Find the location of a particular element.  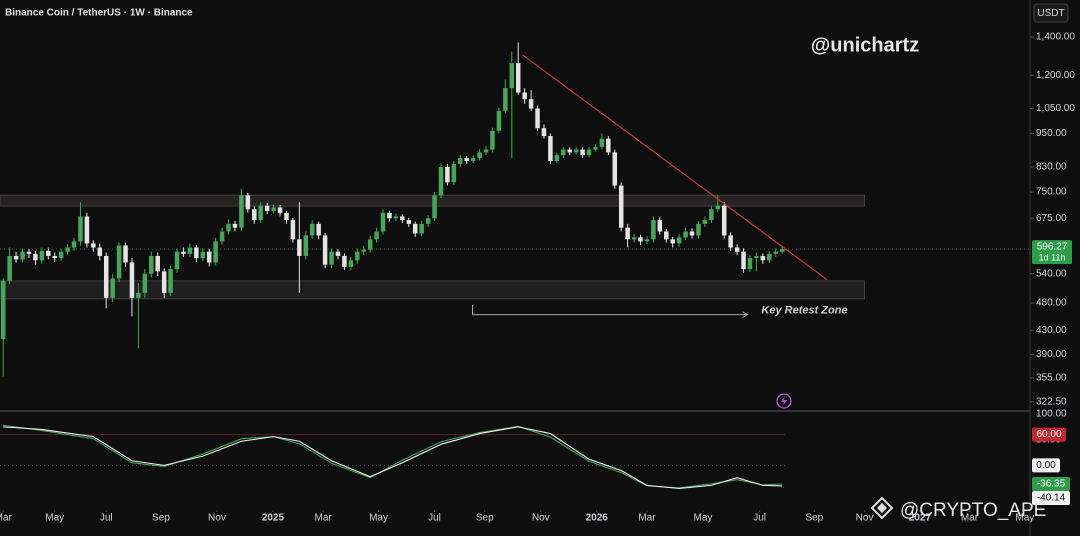

footer-logo is located at coordinates (882, 508).